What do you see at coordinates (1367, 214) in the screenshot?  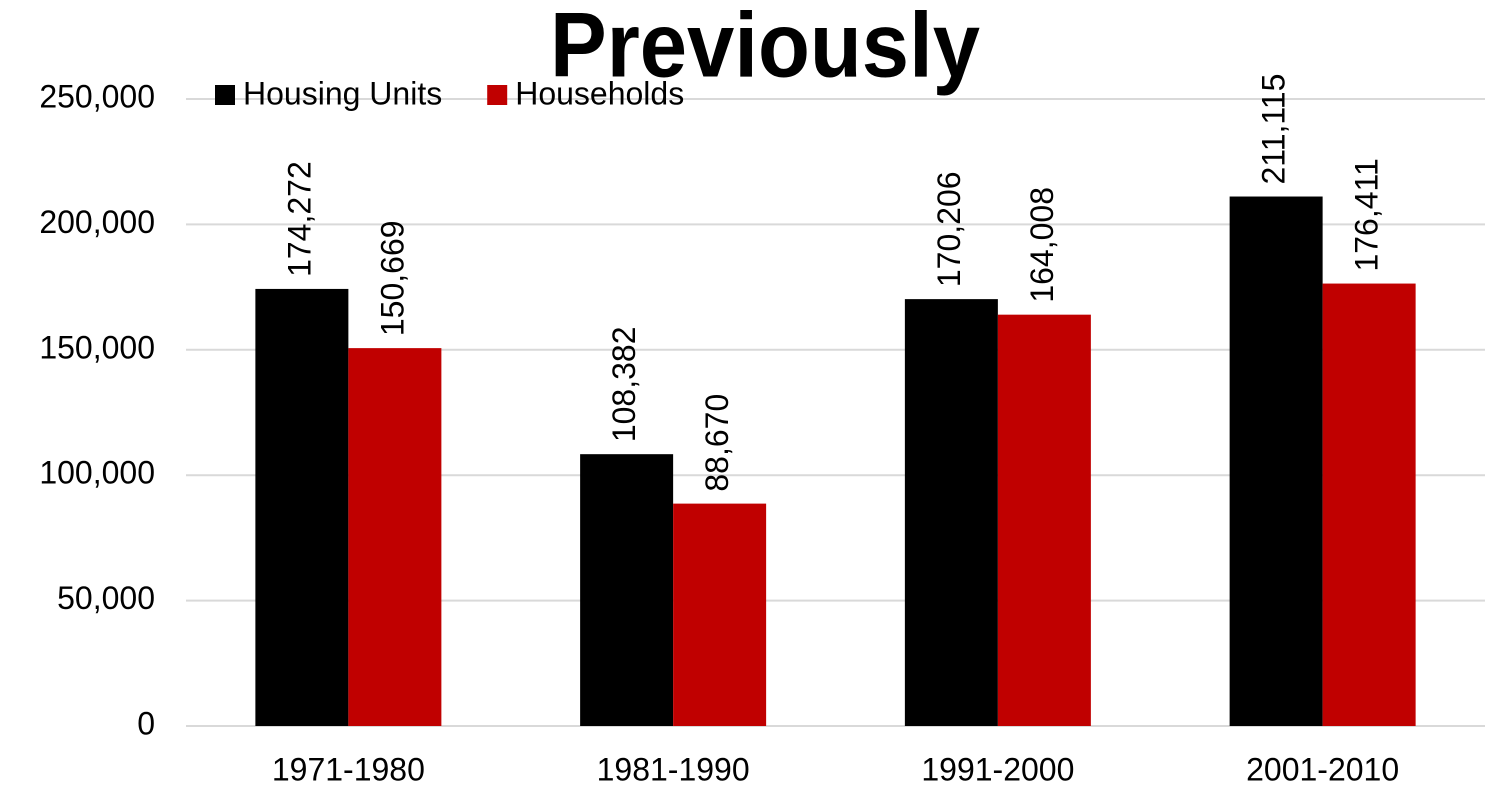 I see `data-label: 176,411` at bounding box center [1367, 214].